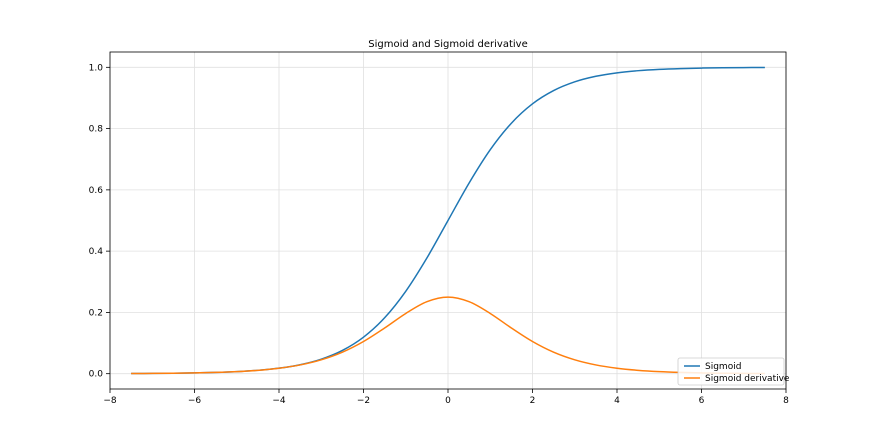 This screenshot has height=441, width=875. I want to click on x-tick-label: −4, so click(279, 401).